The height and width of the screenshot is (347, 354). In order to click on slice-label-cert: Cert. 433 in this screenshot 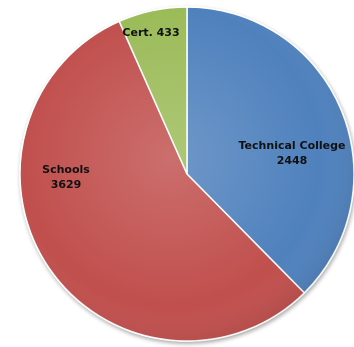, I will do `click(150, 32)`.